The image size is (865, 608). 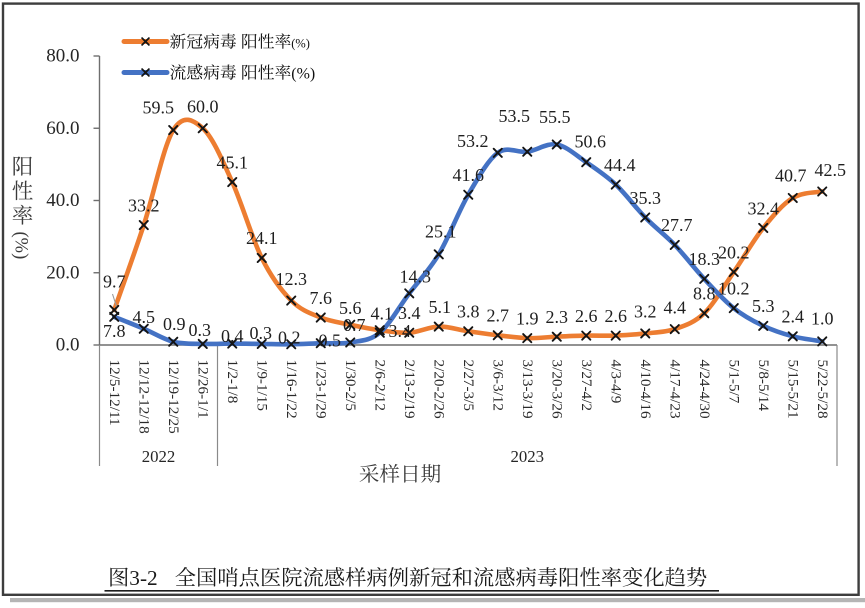 I want to click on data-label: 24.1, so click(x=262, y=238).